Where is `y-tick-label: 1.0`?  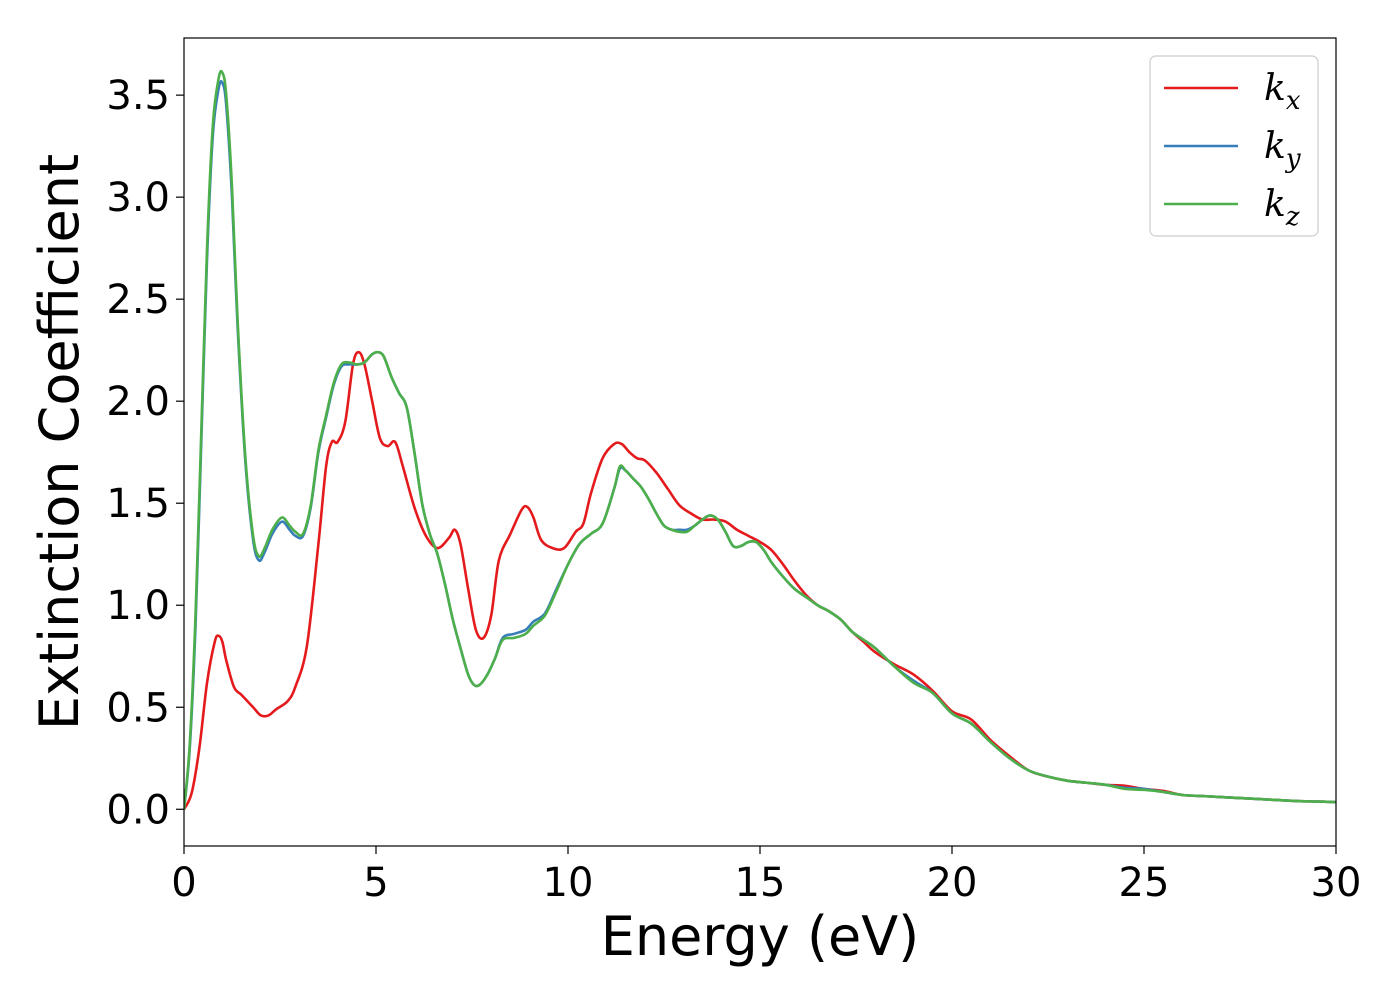
y-tick-label: 1.0 is located at coordinates (138, 606).